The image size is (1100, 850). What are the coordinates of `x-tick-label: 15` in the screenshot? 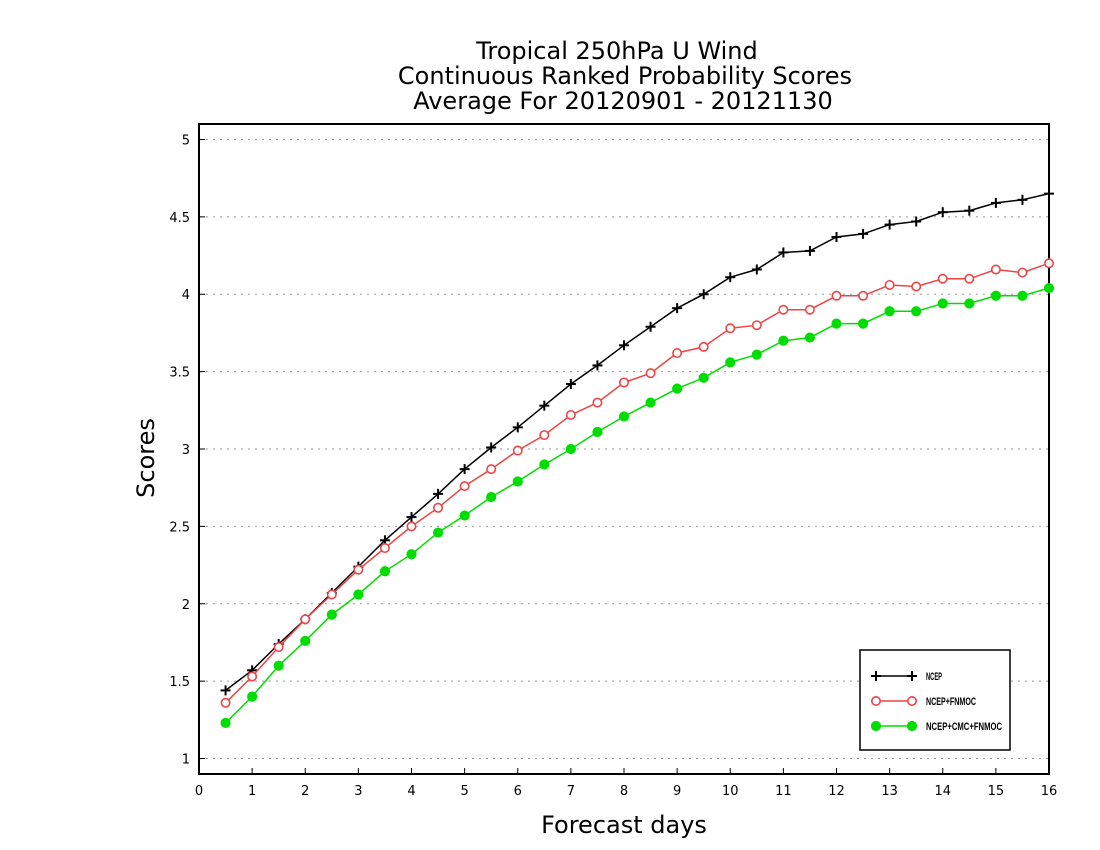 It's located at (996, 791).